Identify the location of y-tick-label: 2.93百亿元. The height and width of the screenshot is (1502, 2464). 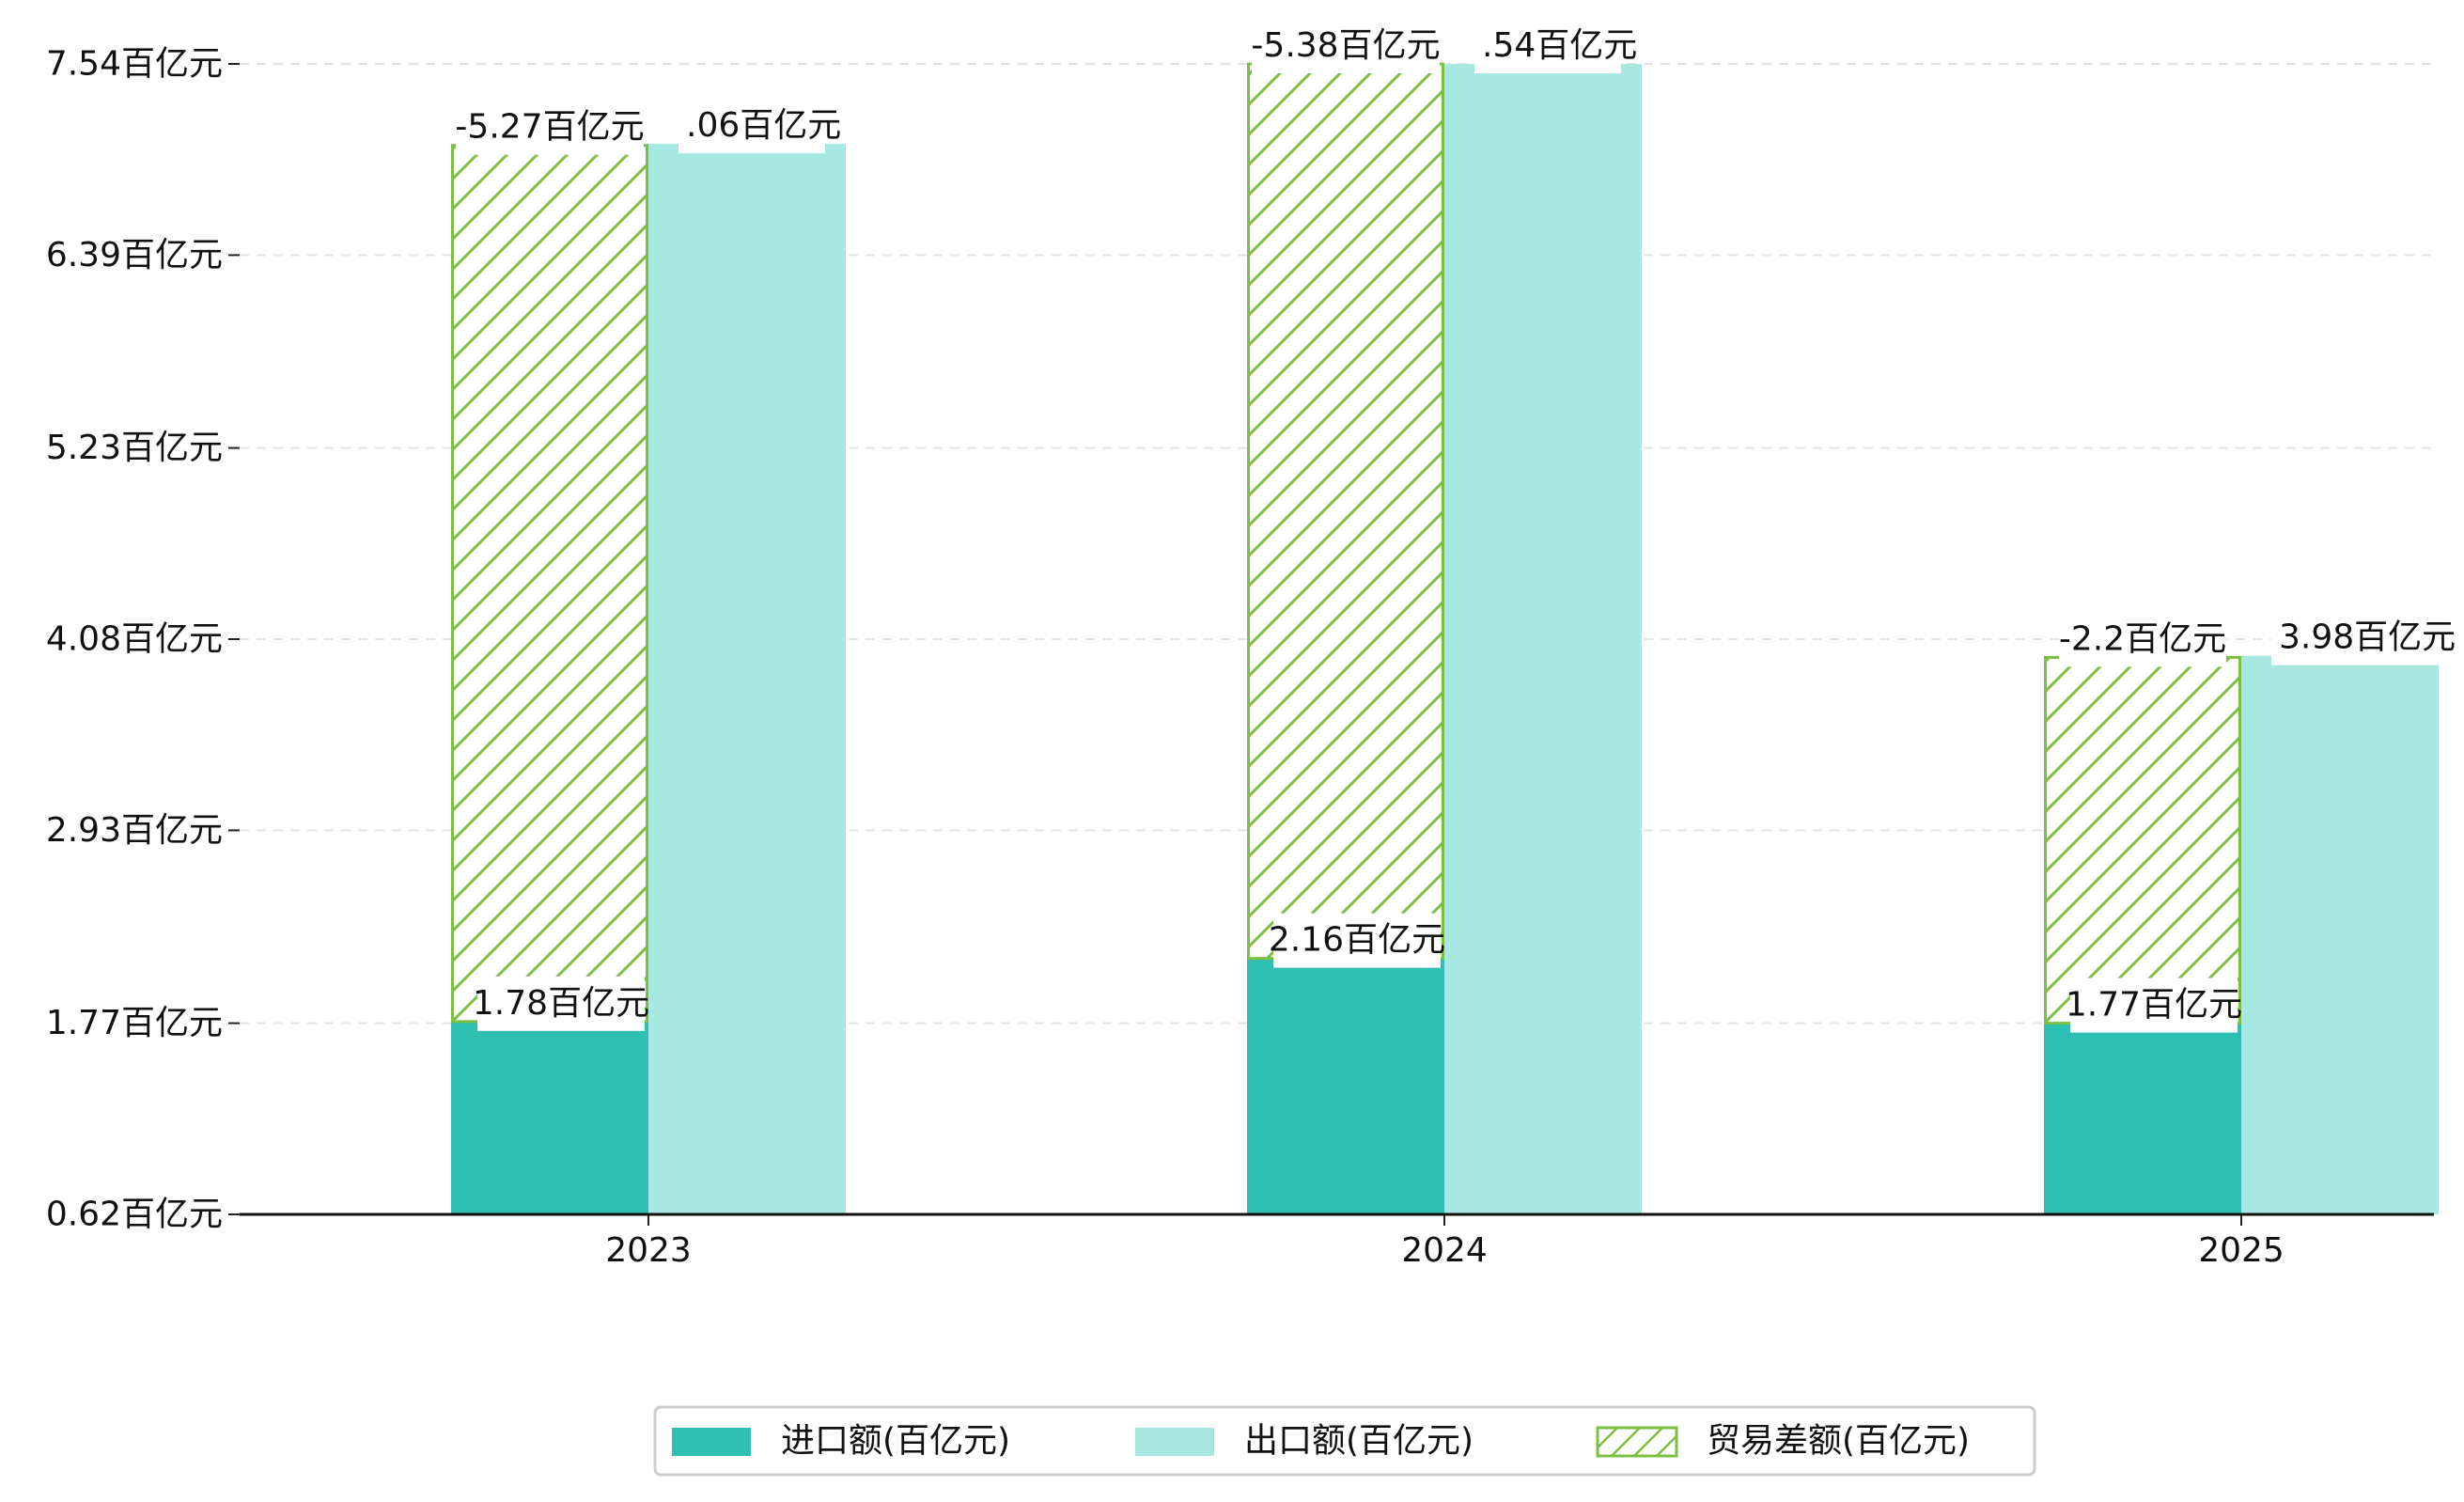
(134, 830).